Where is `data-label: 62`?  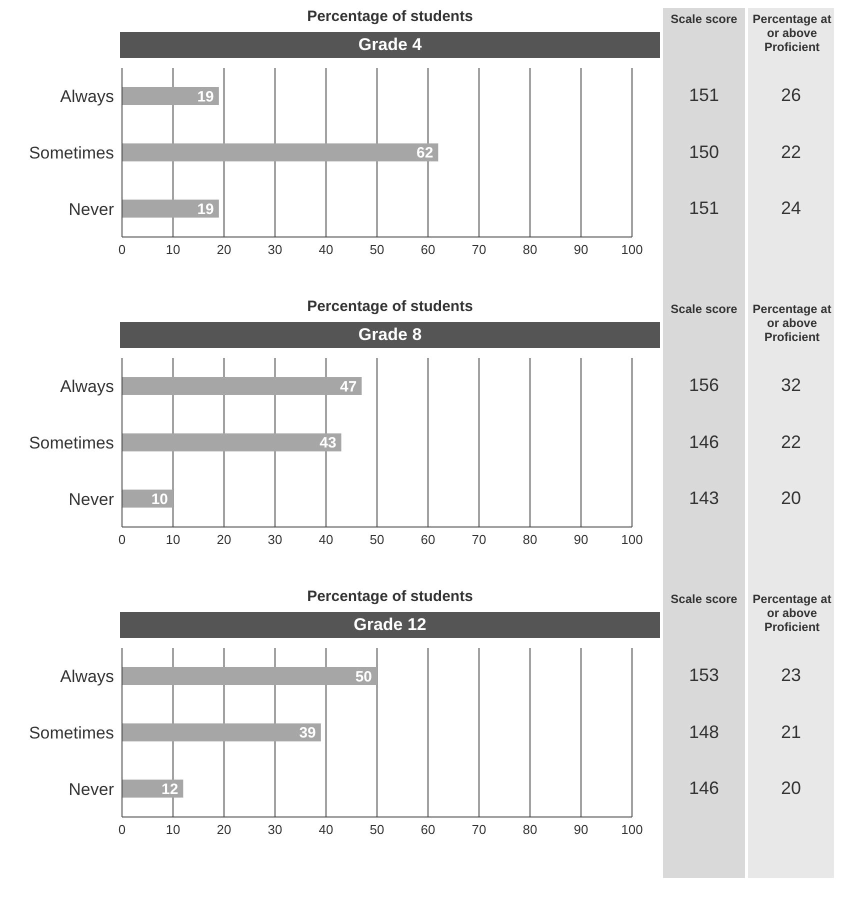 data-label: 62 is located at coordinates (425, 153).